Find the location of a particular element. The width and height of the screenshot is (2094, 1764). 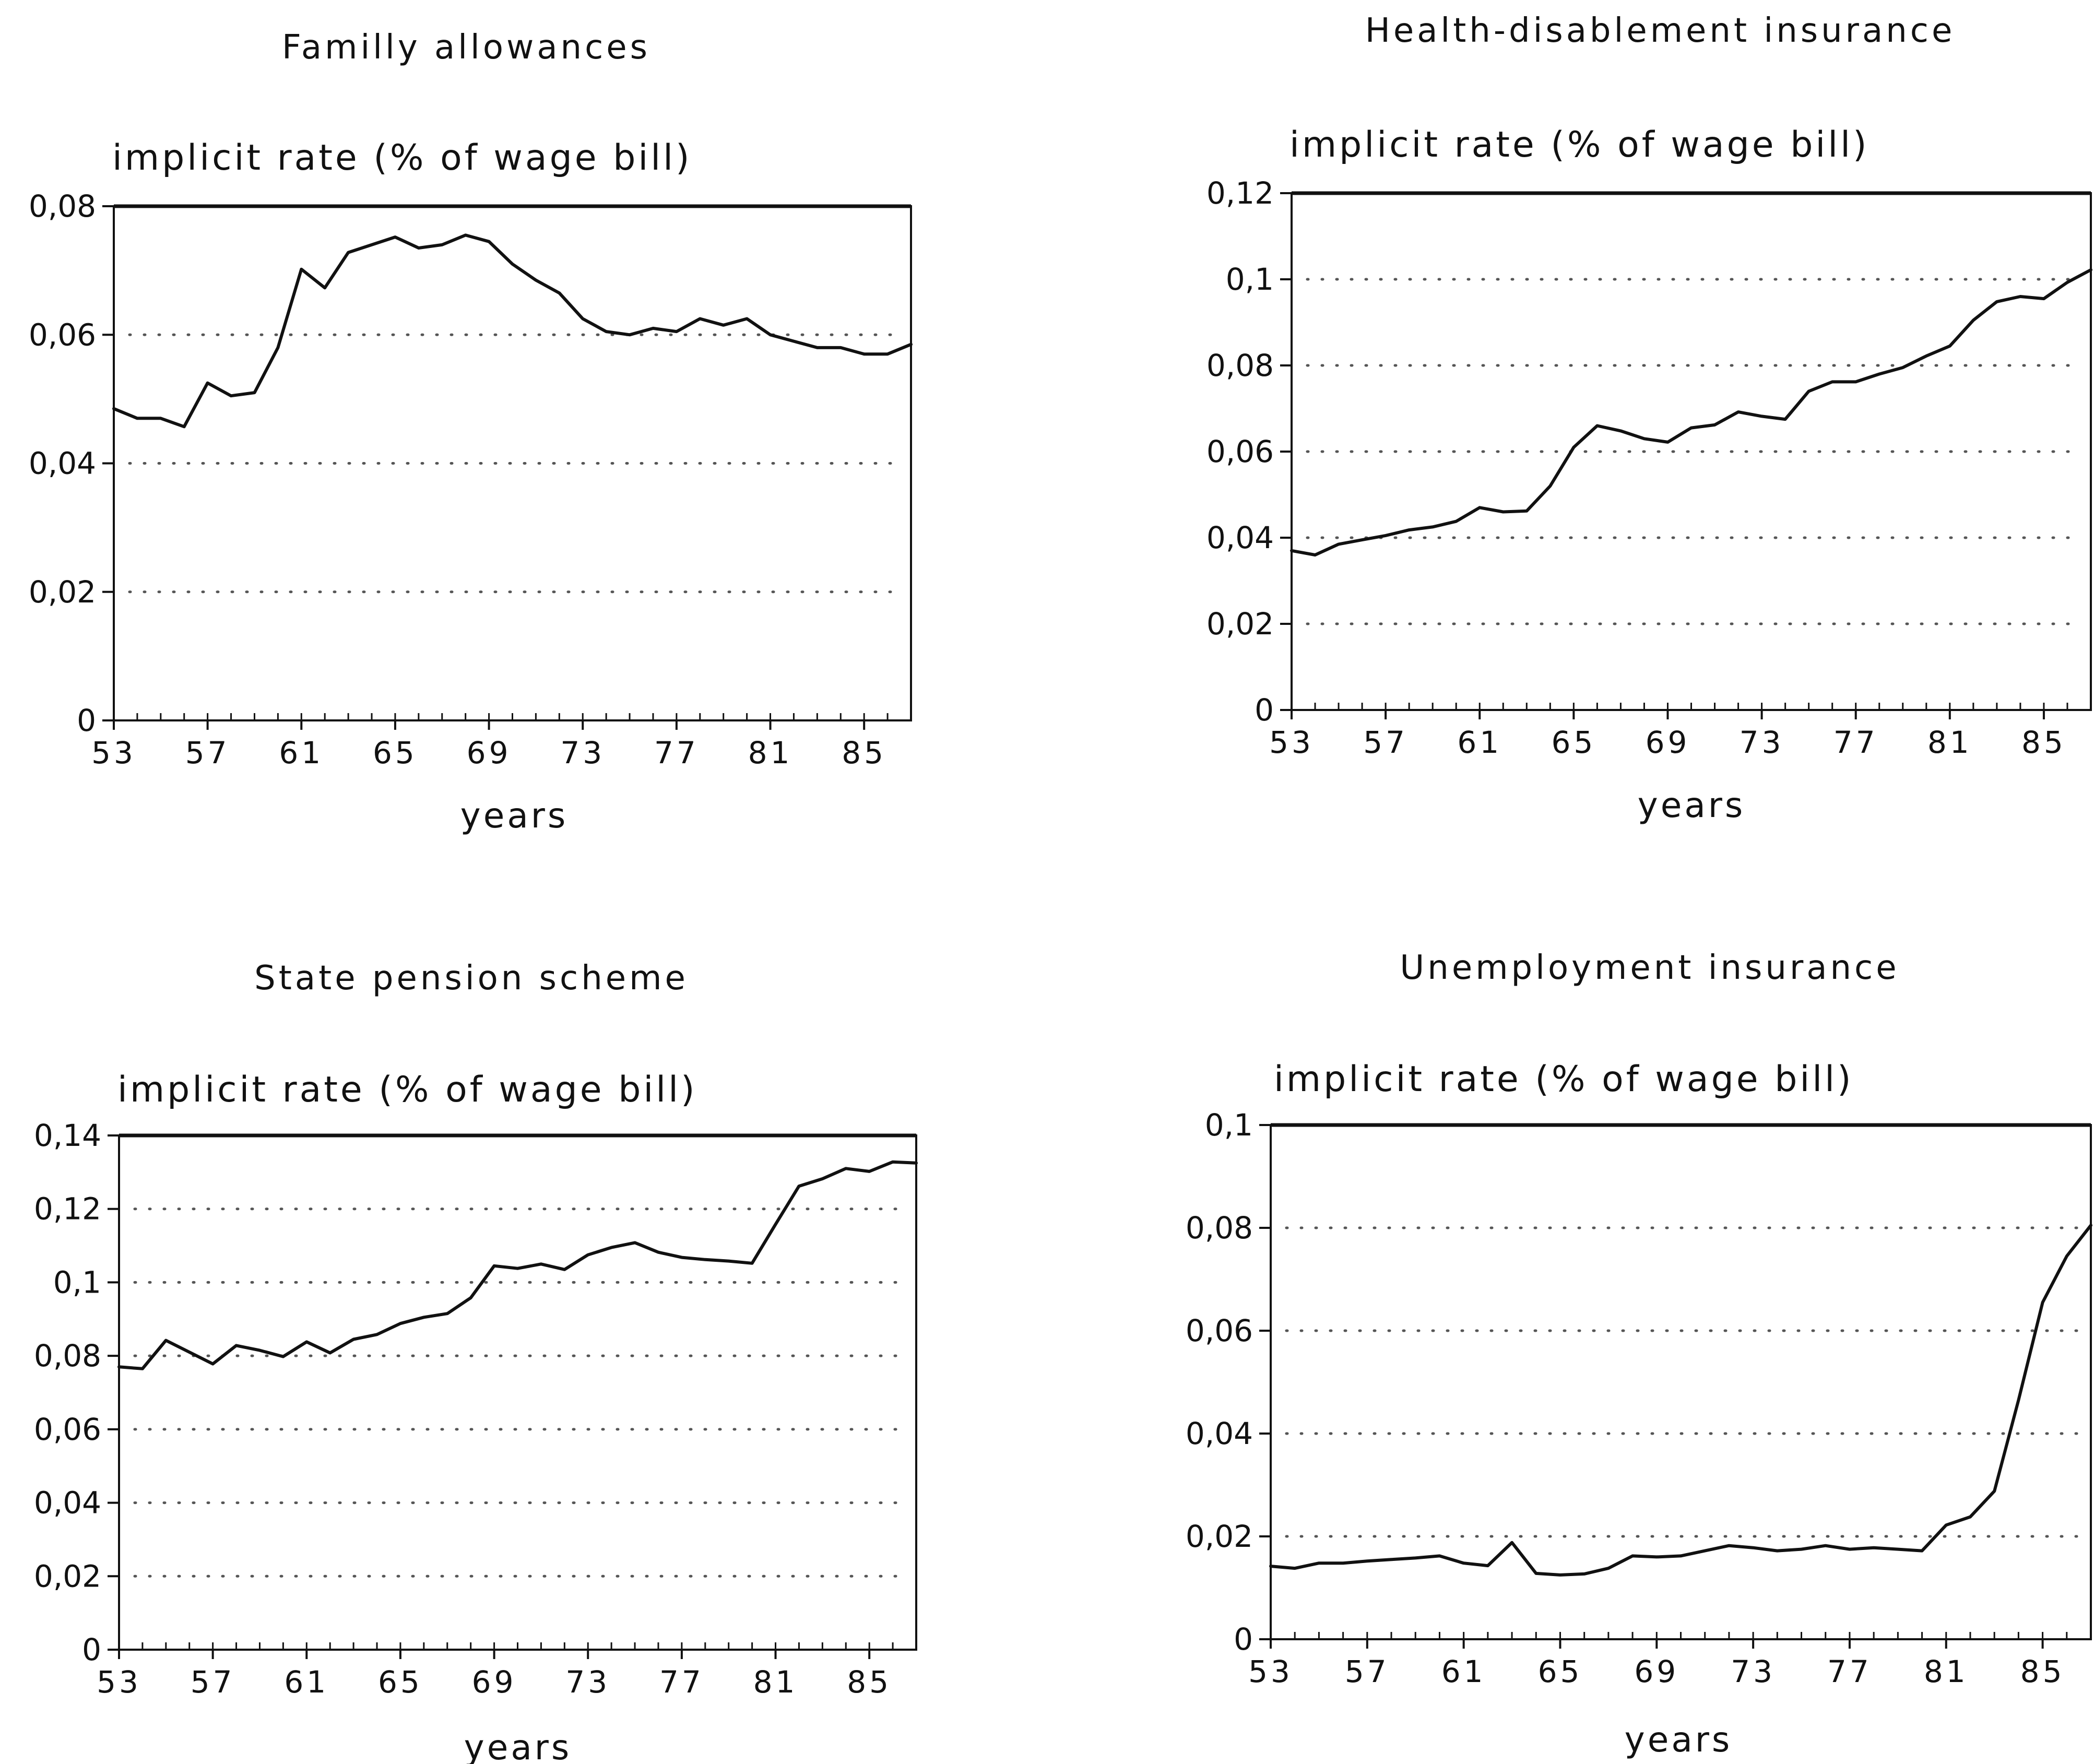

y-tick-label: 0,14 is located at coordinates (67, 1136).